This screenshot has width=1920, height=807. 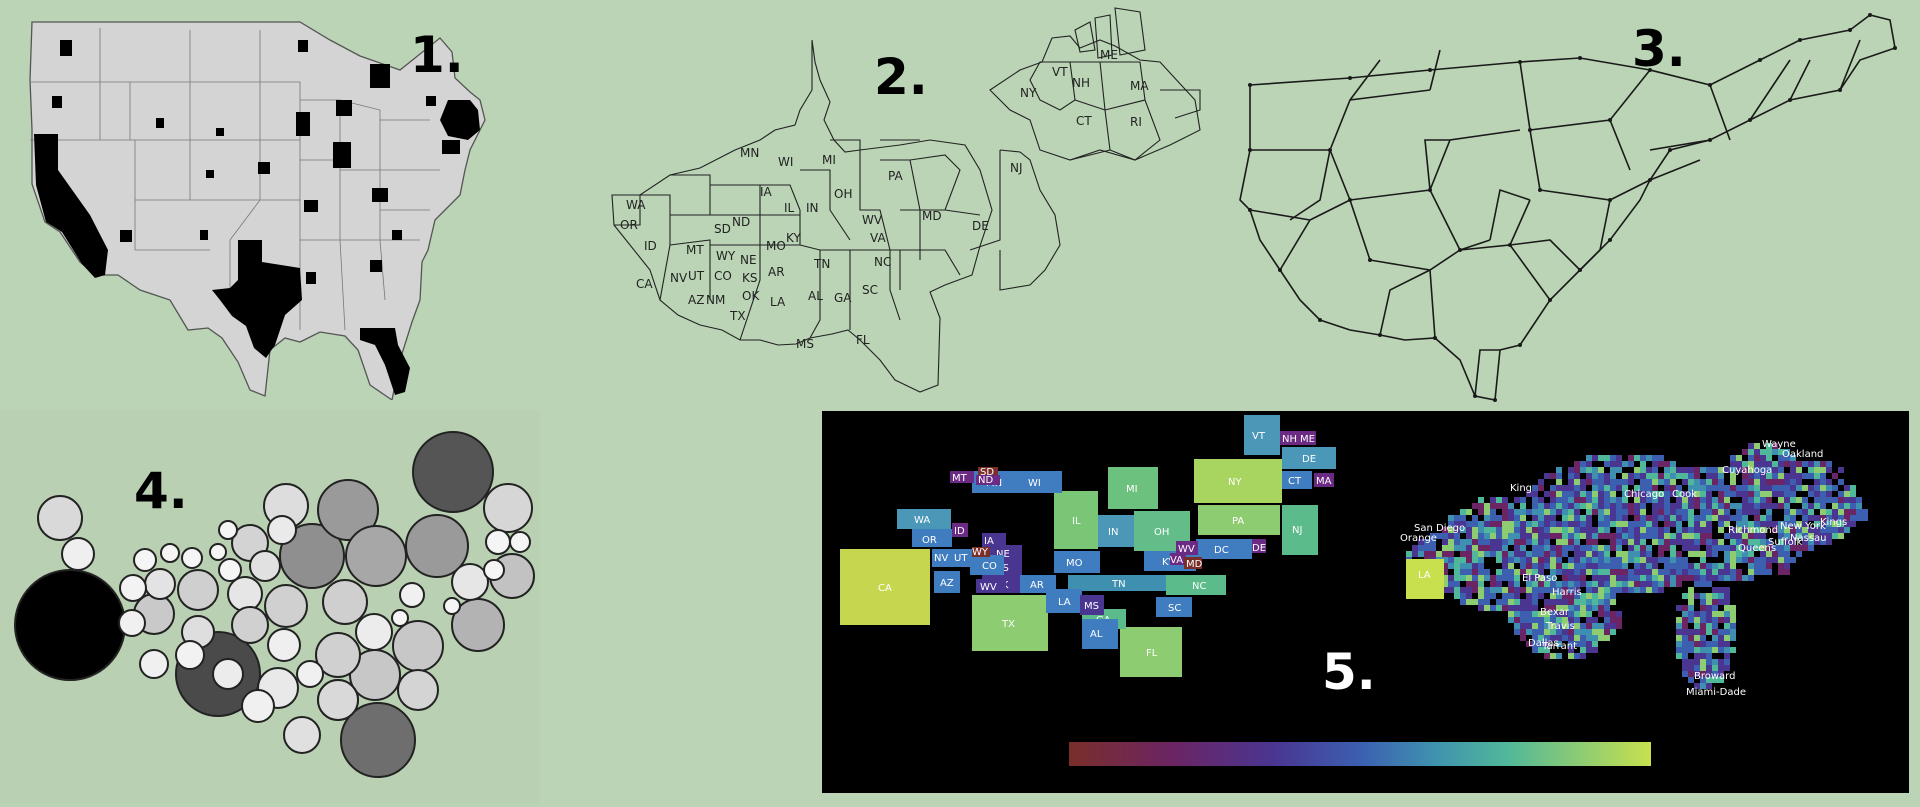 What do you see at coordinates (1003, 554) in the screenshot?
I see `rect-label-ne: NE` at bounding box center [1003, 554].